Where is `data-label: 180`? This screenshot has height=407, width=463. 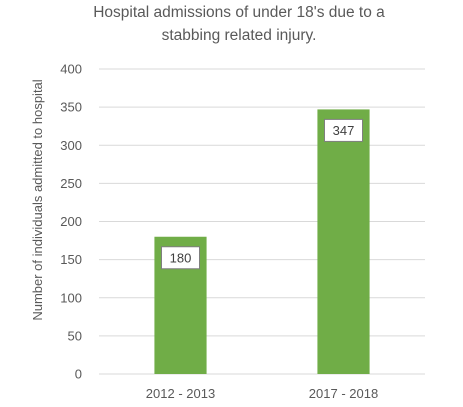 data-label: 180 is located at coordinates (181, 257).